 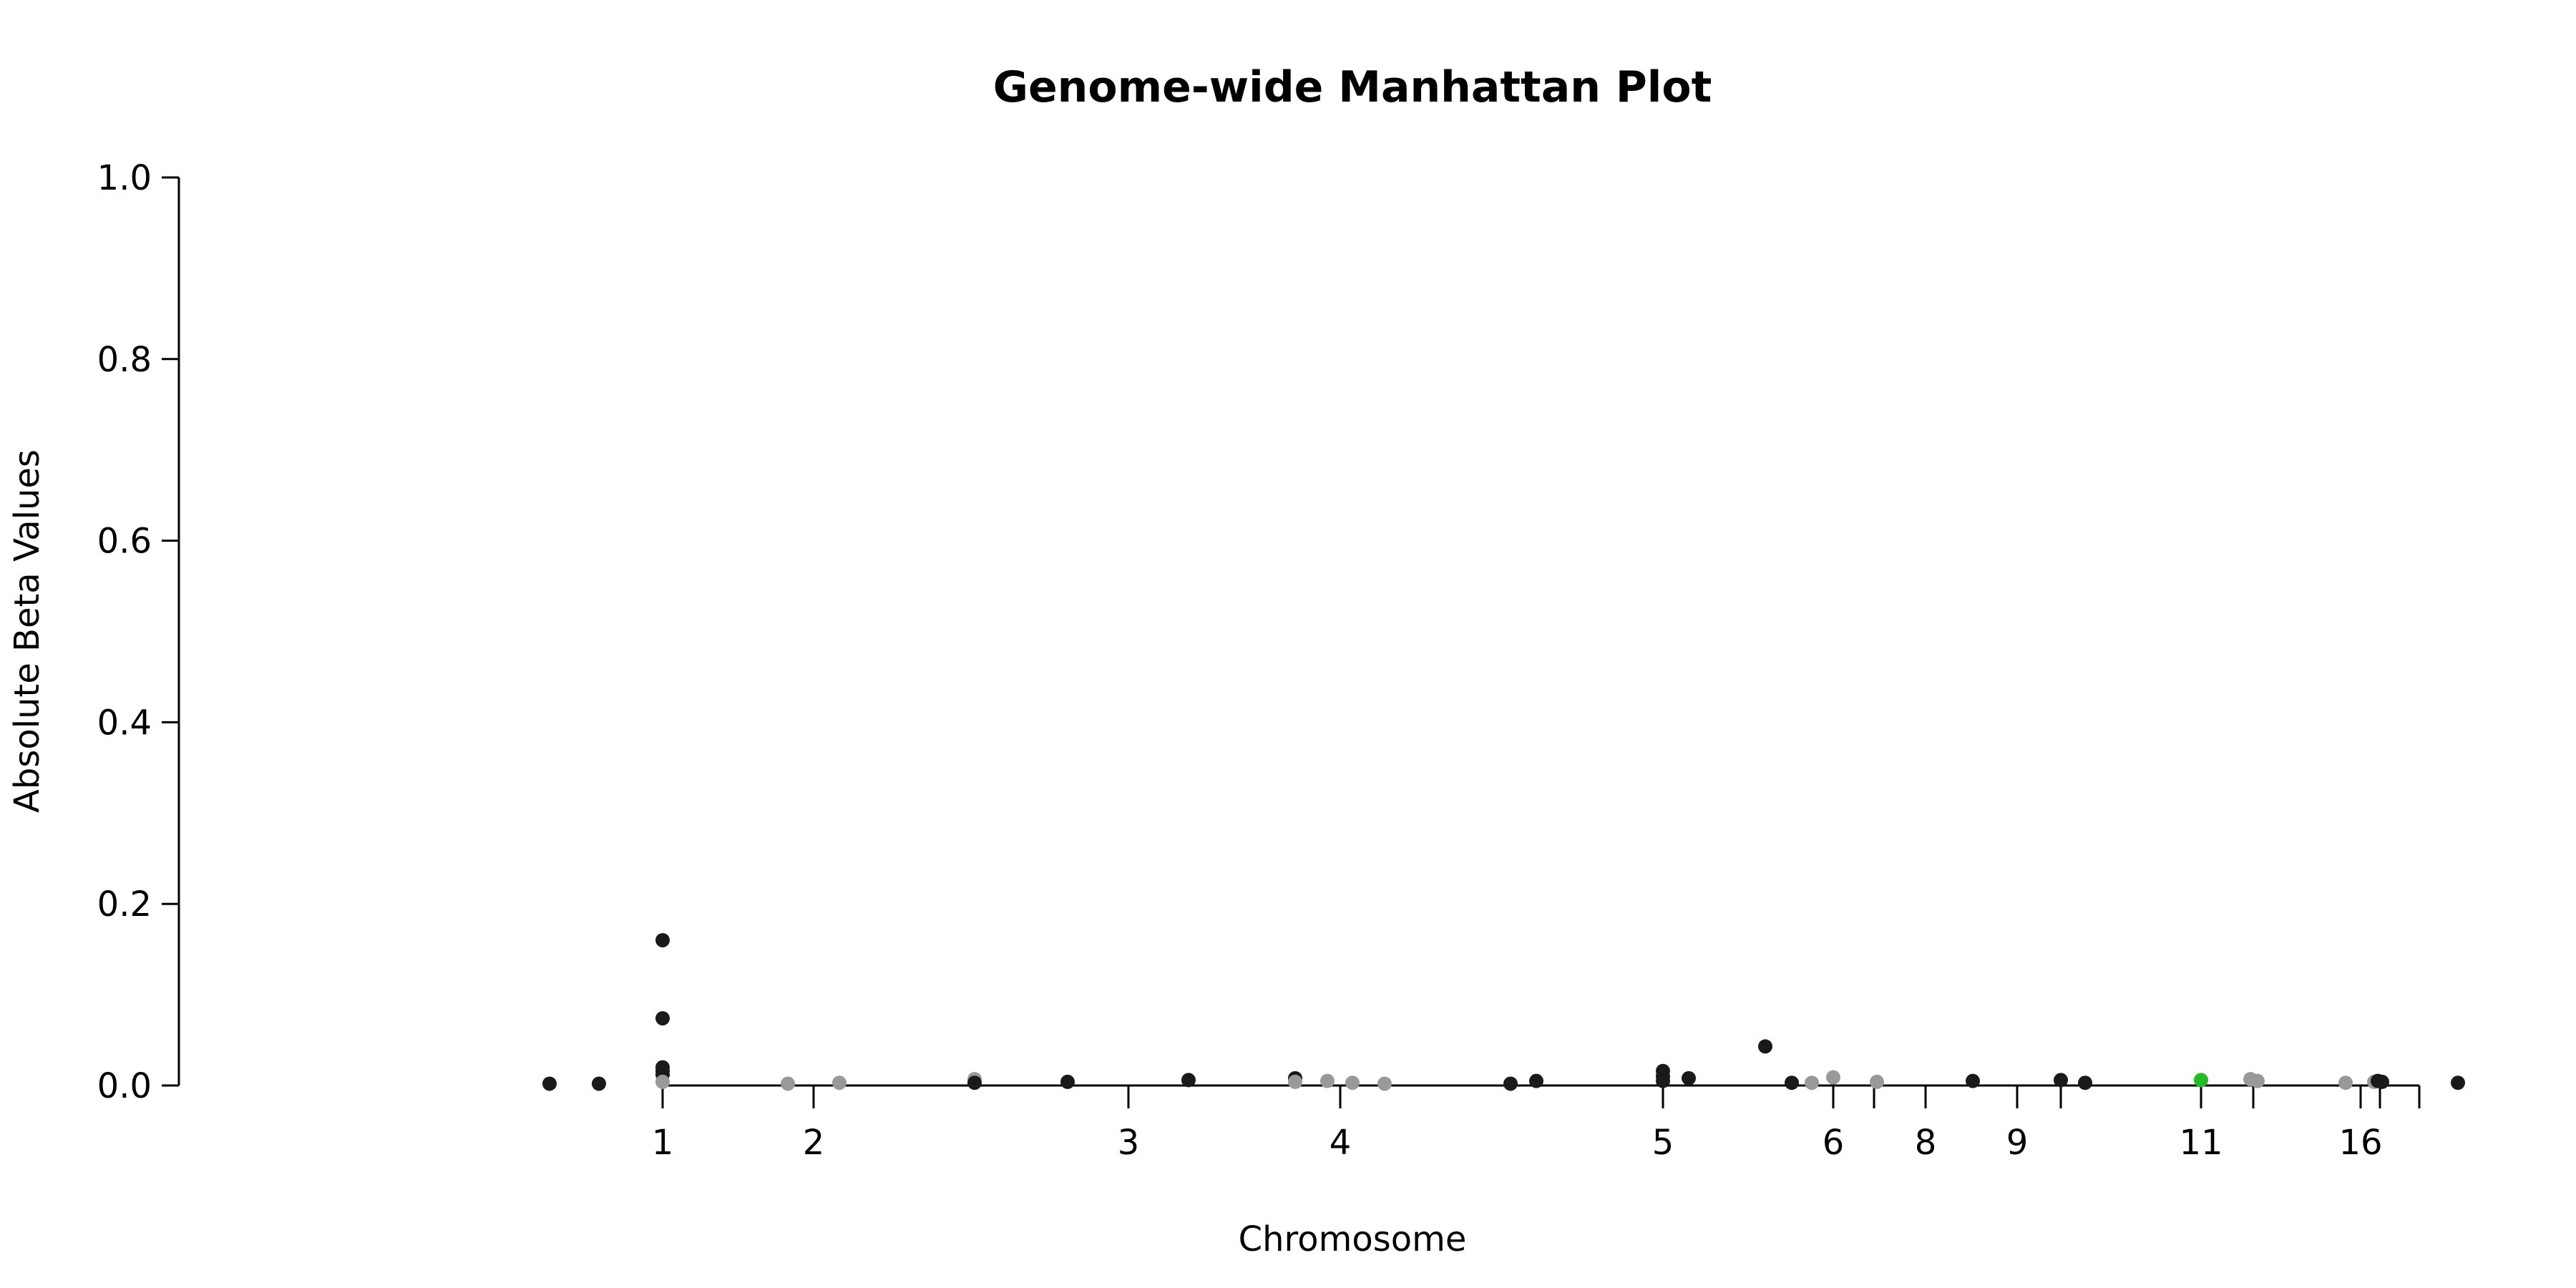 What do you see at coordinates (1663, 1143) in the screenshot?
I see `x-tick-label: 5` at bounding box center [1663, 1143].